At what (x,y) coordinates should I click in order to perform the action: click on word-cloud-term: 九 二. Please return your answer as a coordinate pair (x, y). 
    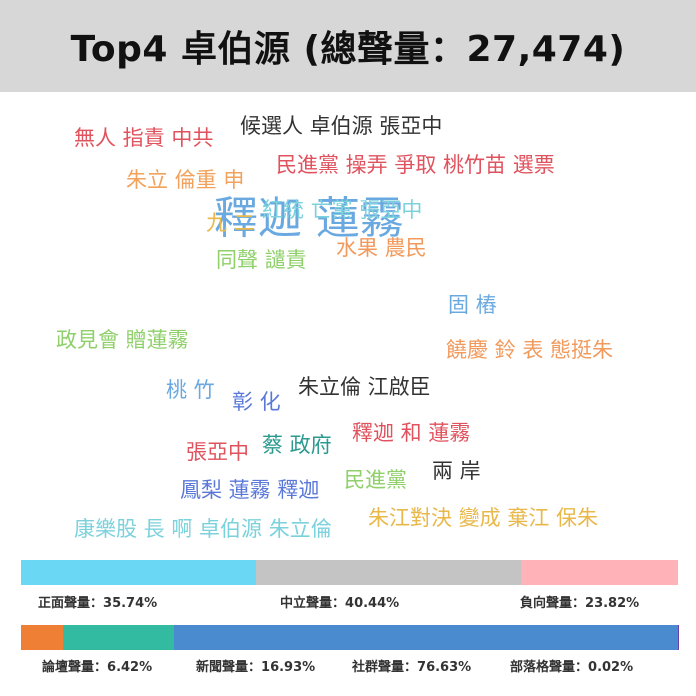
    Looking at the image, I should click on (230, 223).